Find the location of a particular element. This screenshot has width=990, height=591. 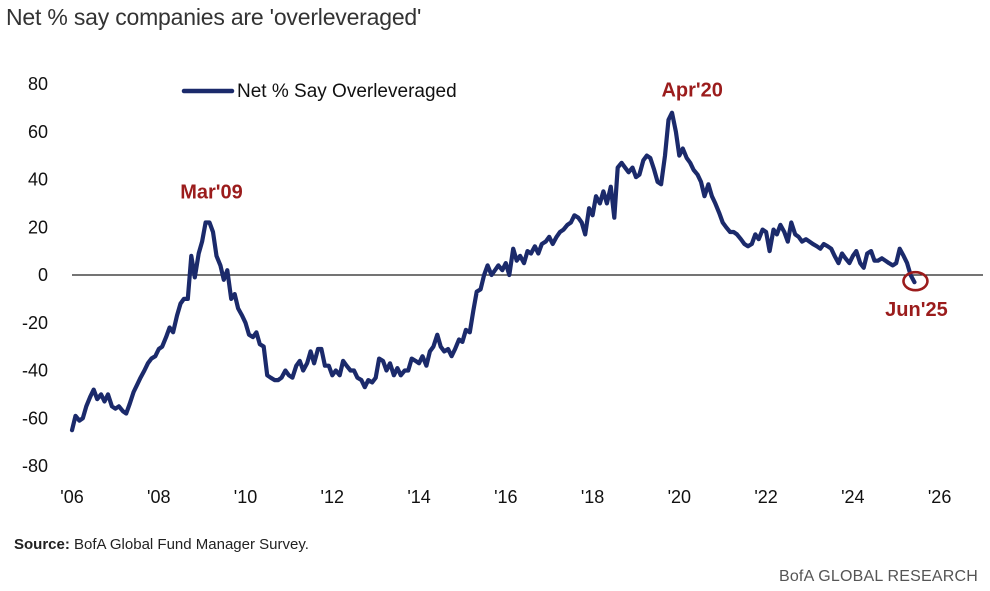

source-note: Source: BofA Global Fund Manager Survey. is located at coordinates (161, 544).